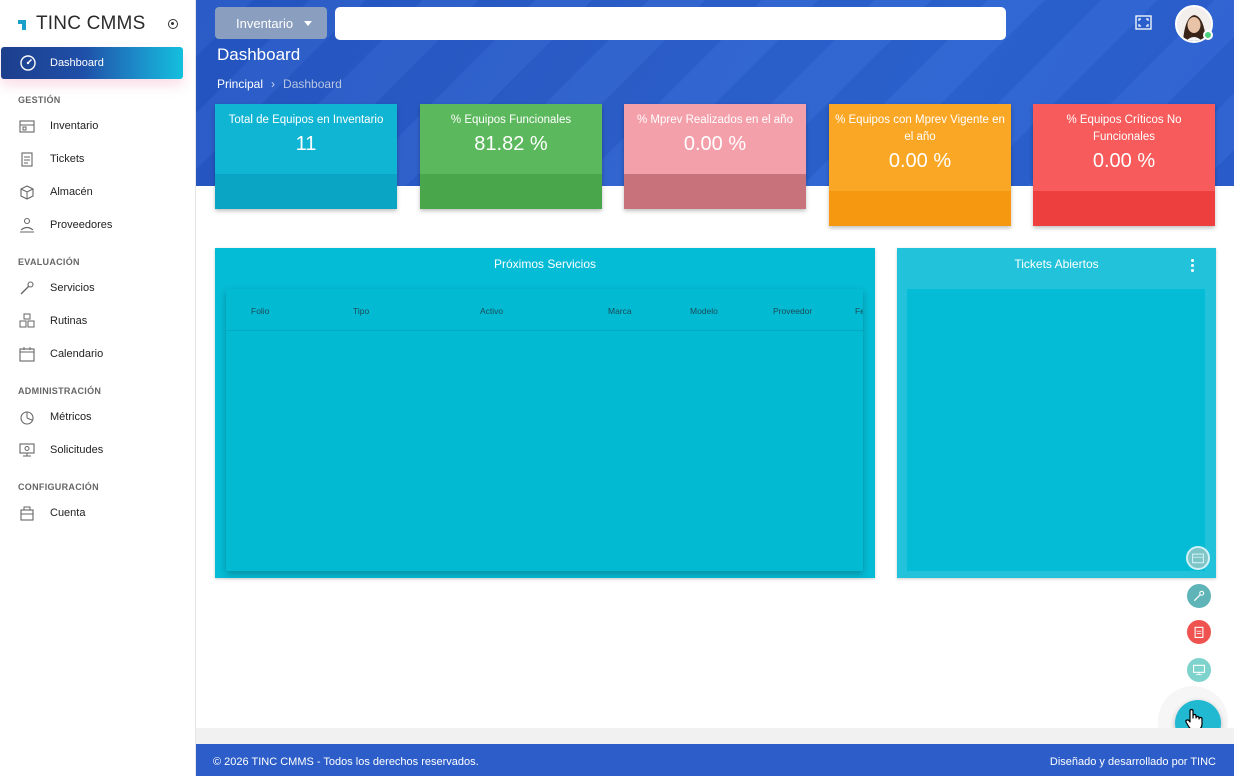 This screenshot has height=776, width=1234. Describe the element at coordinates (240, 84) in the screenshot. I see `breadcrumb-root: Principal` at that location.